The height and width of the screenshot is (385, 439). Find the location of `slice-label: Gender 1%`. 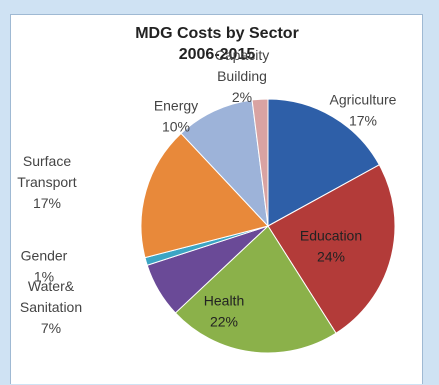

slice-label: Gender 1% is located at coordinates (44, 266).